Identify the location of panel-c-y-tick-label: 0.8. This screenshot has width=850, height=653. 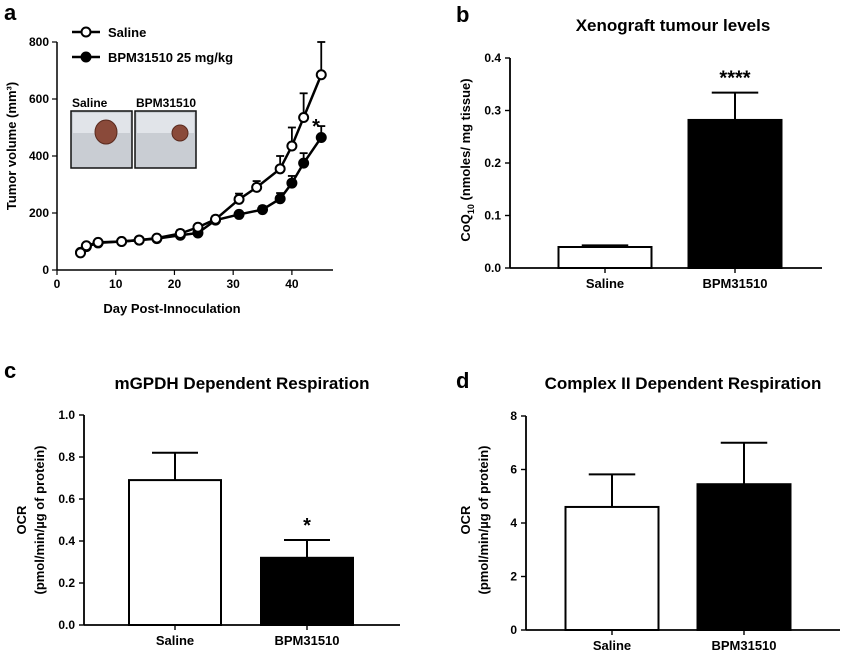
(66, 457).